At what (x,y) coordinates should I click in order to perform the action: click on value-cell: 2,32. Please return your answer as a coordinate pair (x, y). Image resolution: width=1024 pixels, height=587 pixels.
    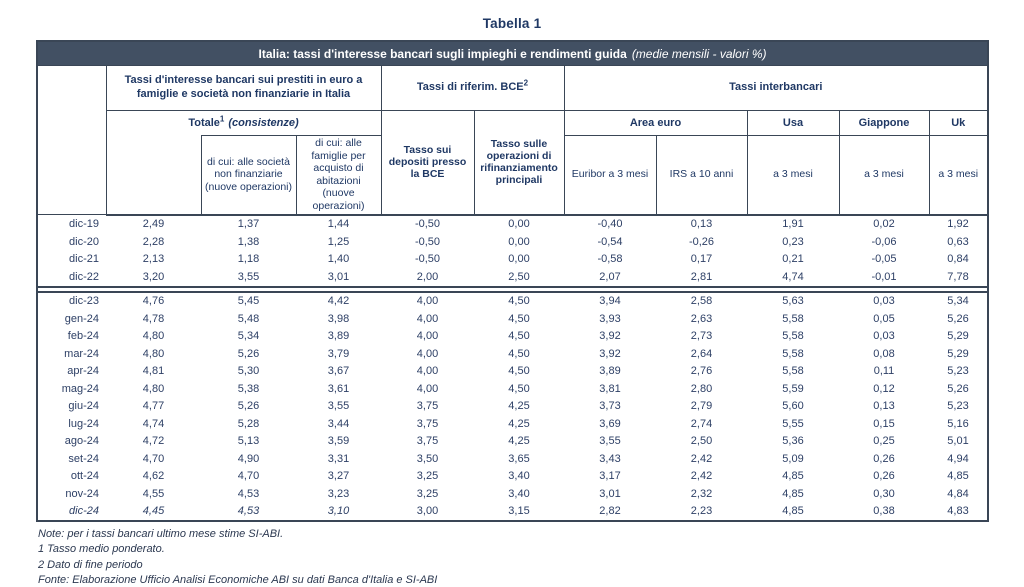
    Looking at the image, I should click on (701, 493).